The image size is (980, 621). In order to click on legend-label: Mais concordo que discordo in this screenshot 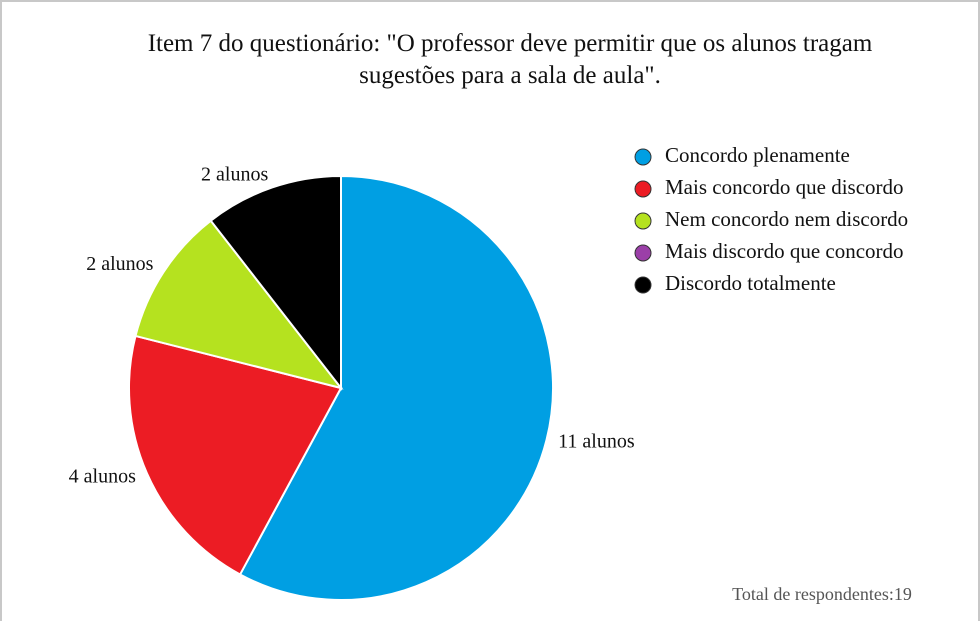, I will do `click(784, 187)`.